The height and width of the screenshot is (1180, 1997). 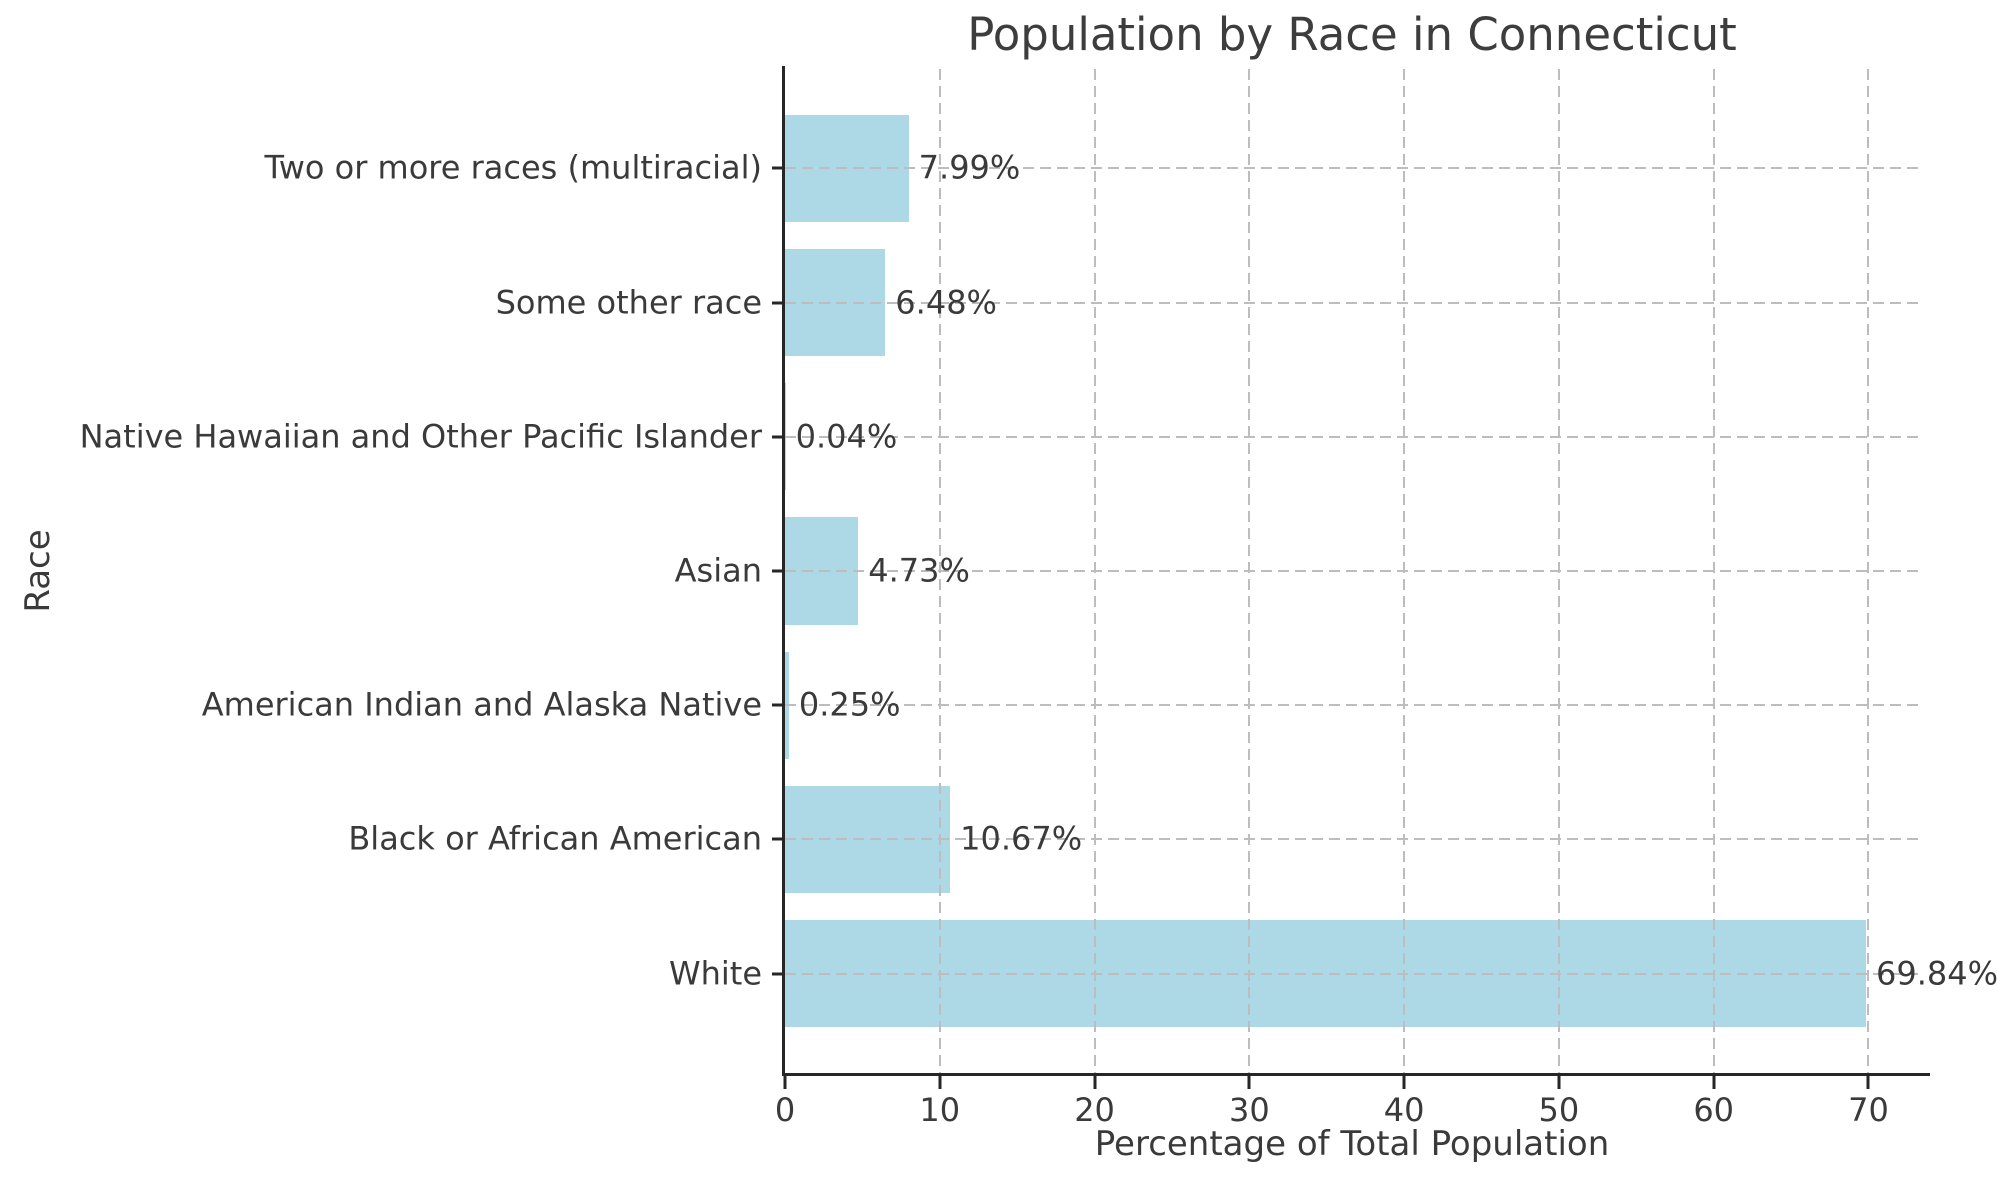 I want to click on x-axis-tick-label: 60, so click(x=1714, y=1110).